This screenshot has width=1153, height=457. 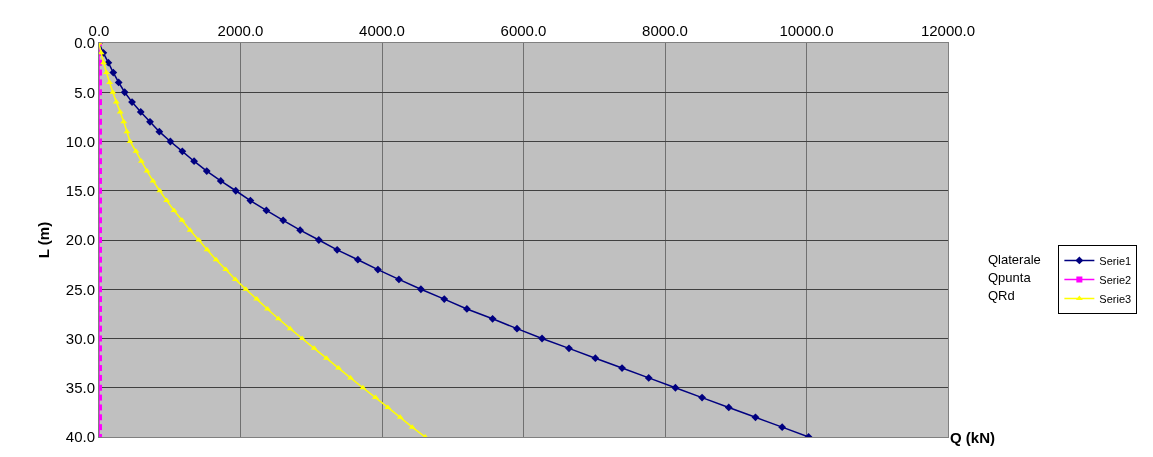 What do you see at coordinates (1001, 295) in the screenshot?
I see `text: QRd` at bounding box center [1001, 295].